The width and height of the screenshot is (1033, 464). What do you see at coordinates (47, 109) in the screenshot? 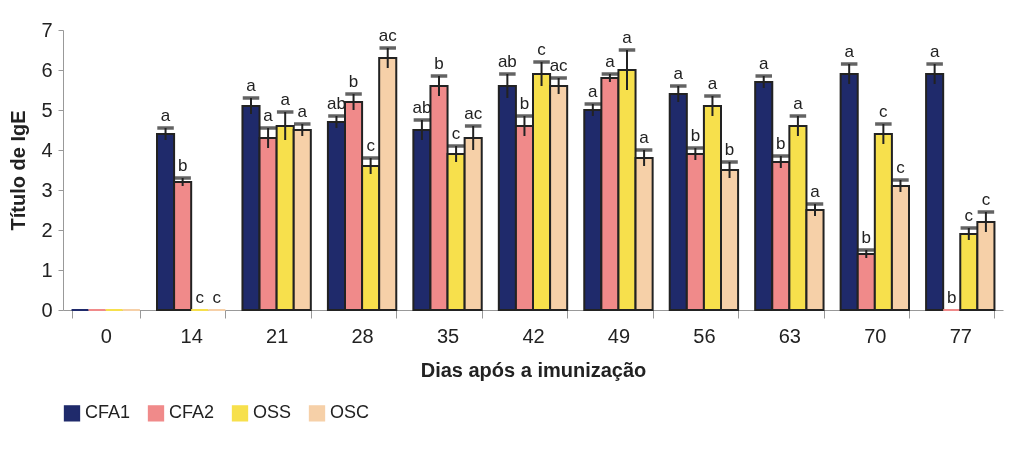
I see `y-tick-label: 5` at bounding box center [47, 109].